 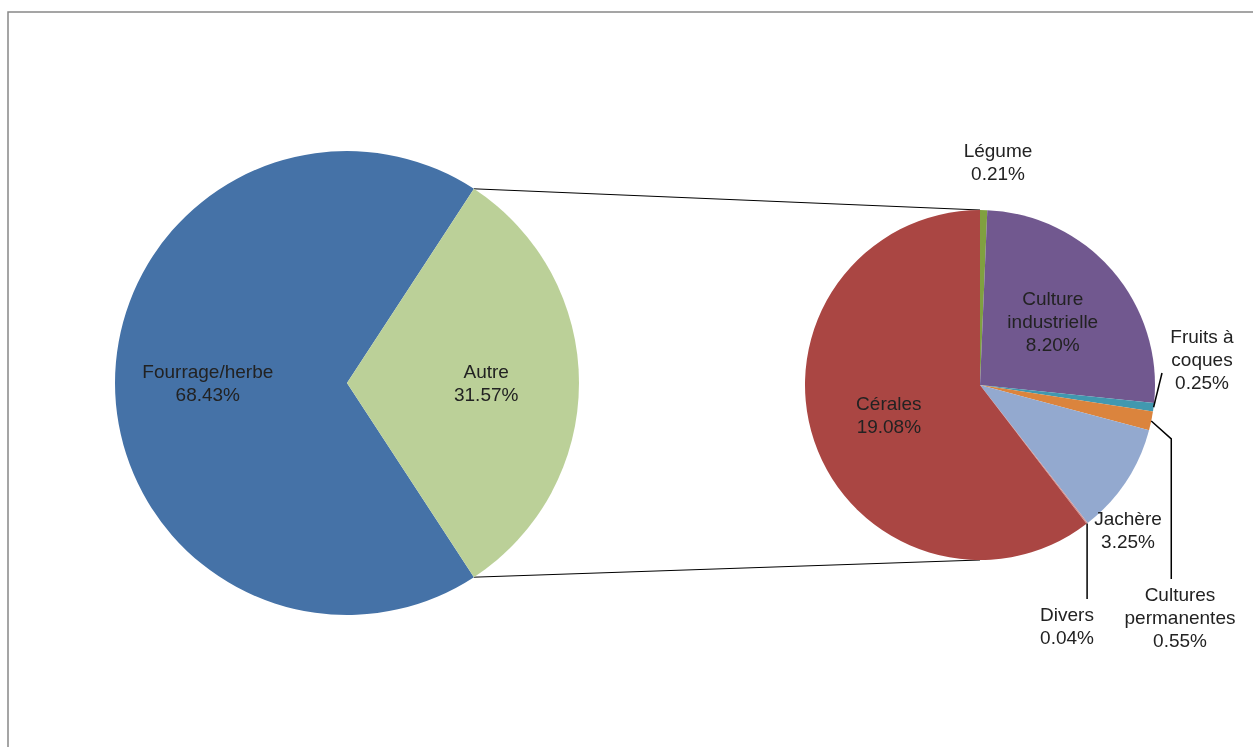 What do you see at coordinates (1180, 640) in the screenshot?
I see `data-label: 0.55%` at bounding box center [1180, 640].